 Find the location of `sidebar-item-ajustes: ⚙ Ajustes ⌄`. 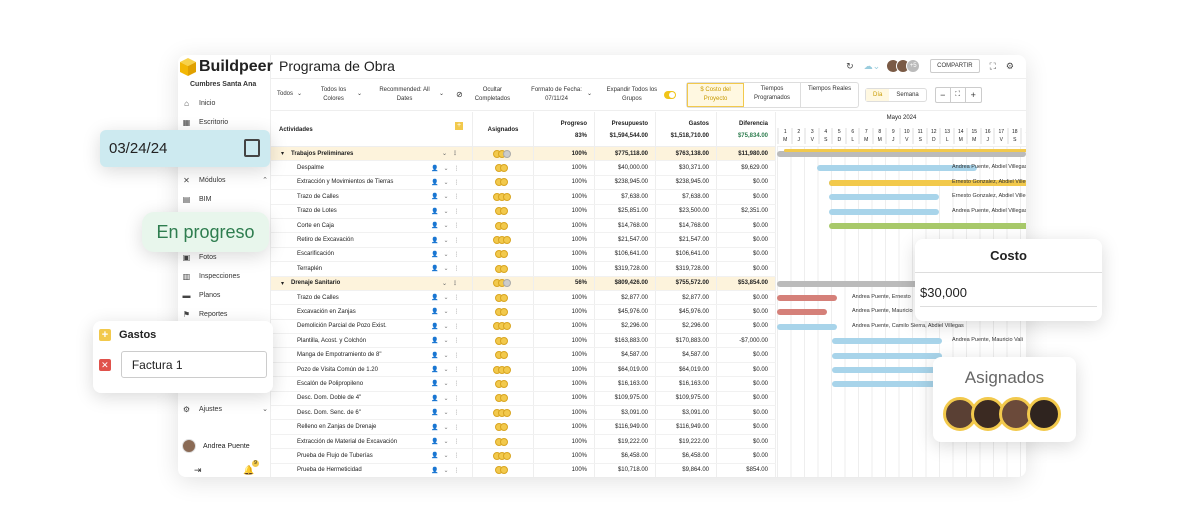

sidebar-item-ajustes: ⚙ Ajustes ⌄ is located at coordinates (225, 409).